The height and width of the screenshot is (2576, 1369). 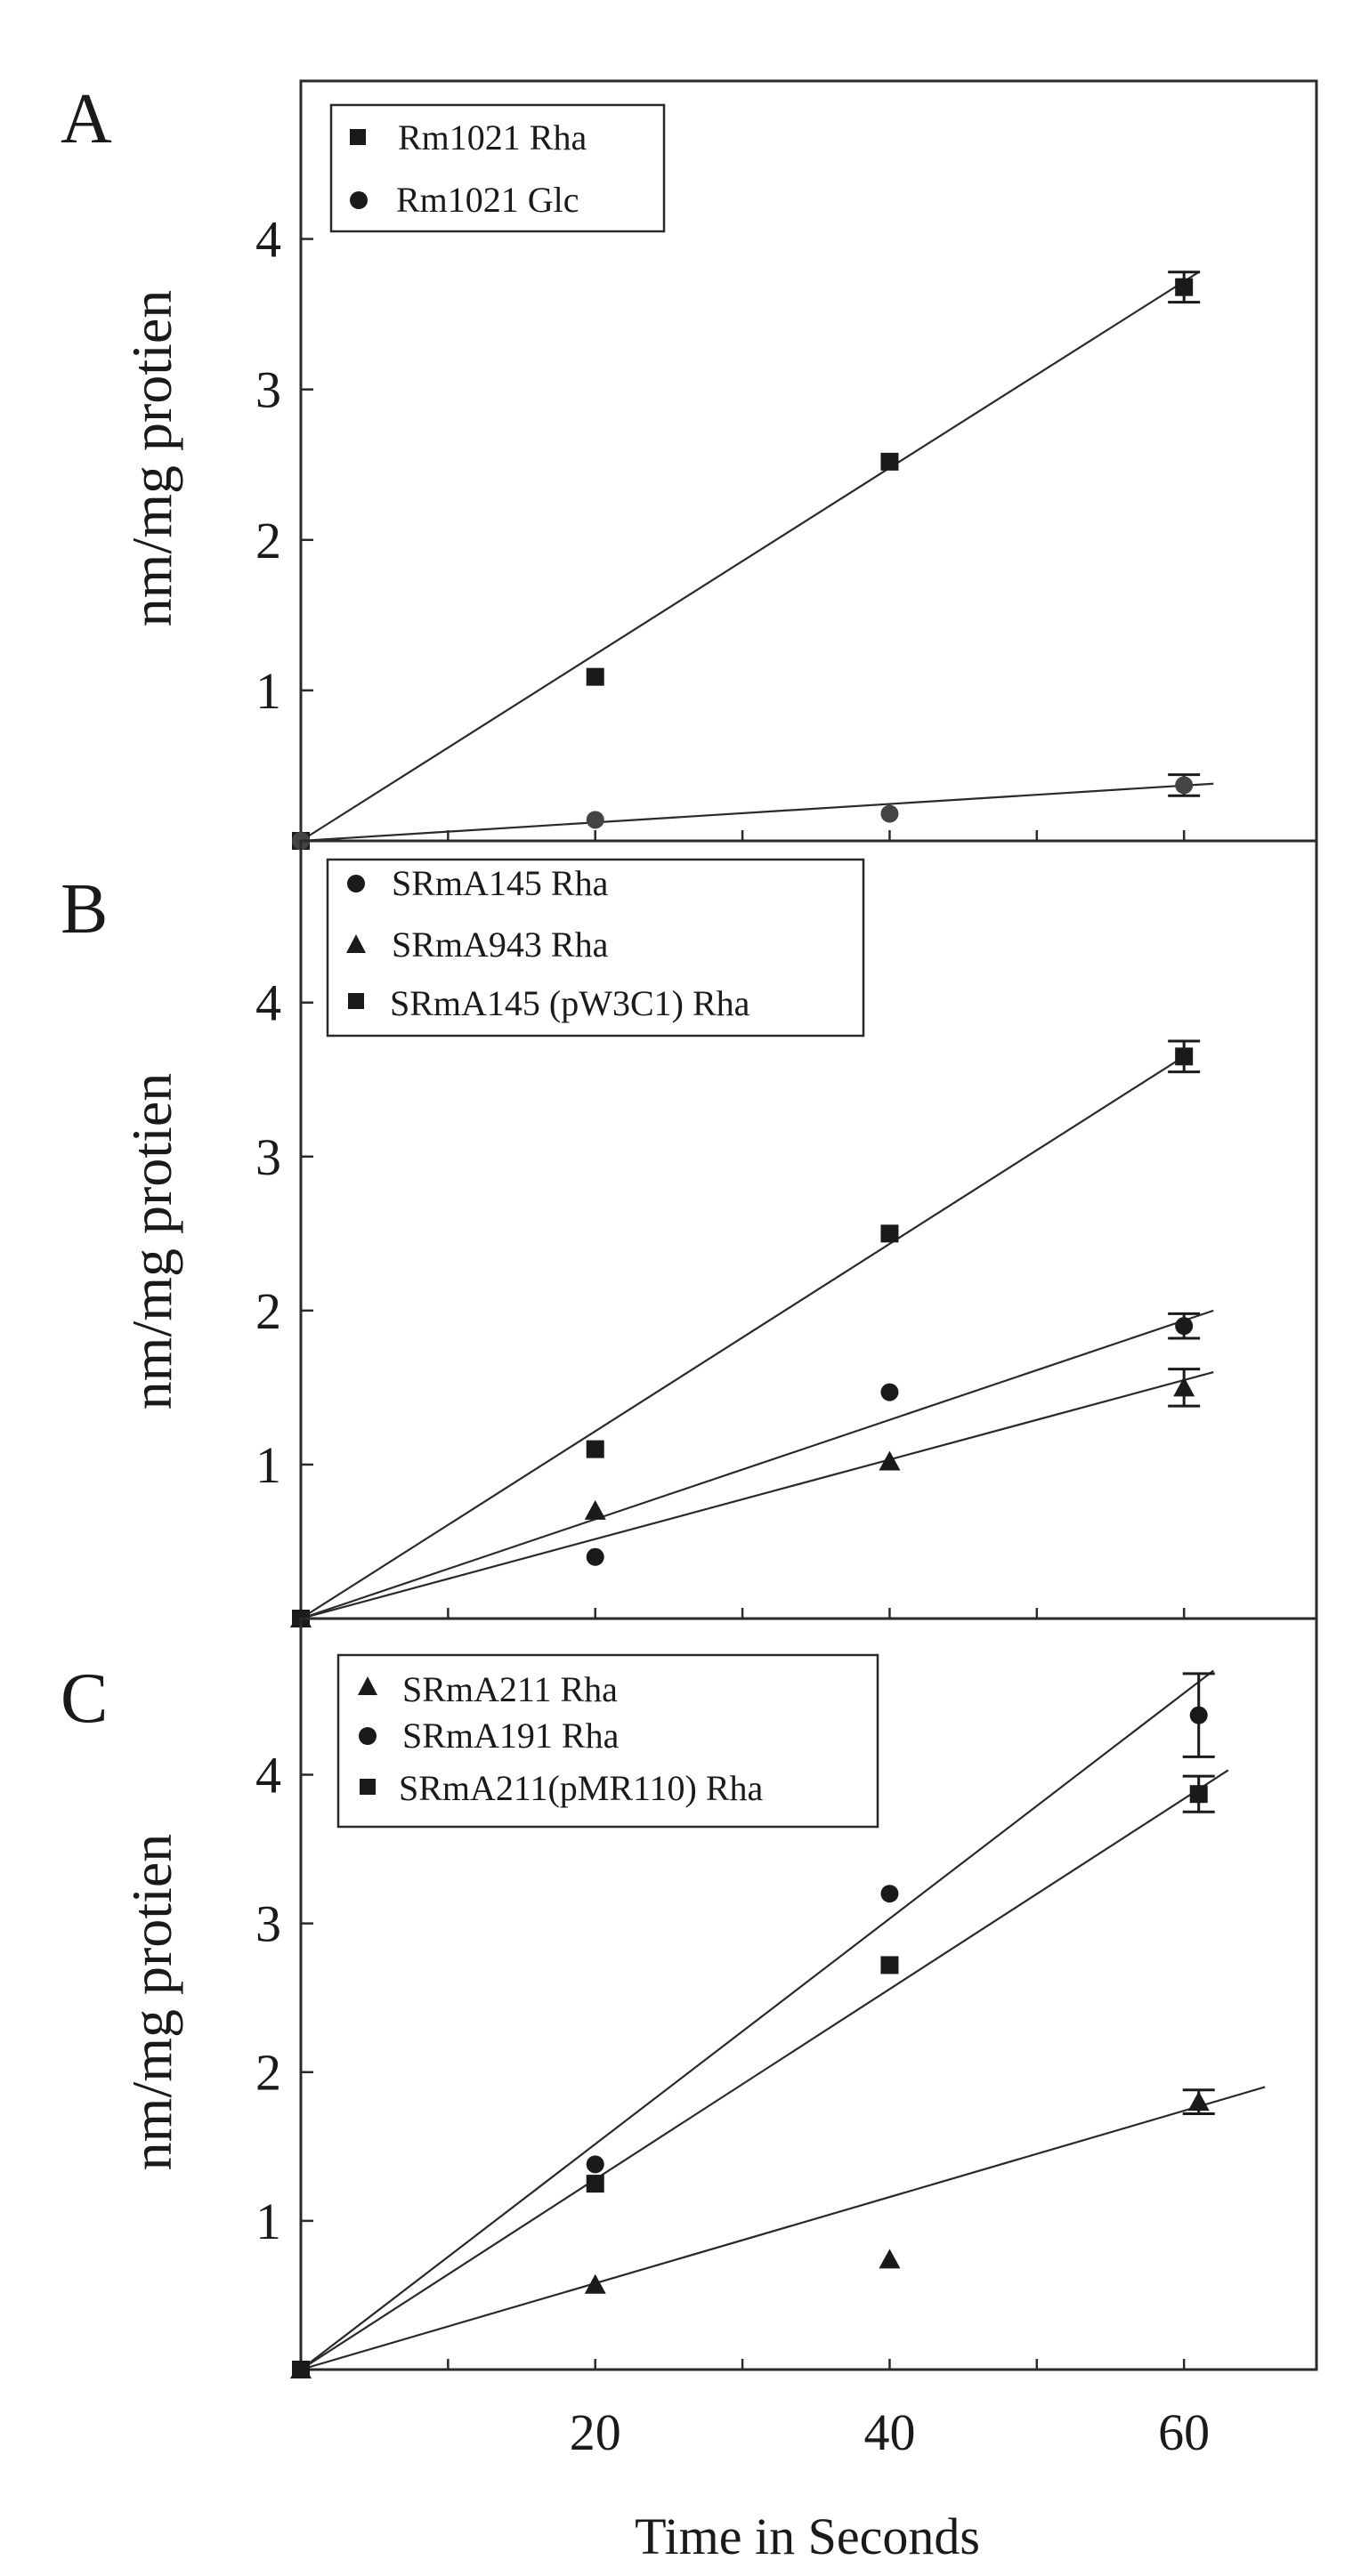 I want to click on panel-b-legend-circle-marker, so click(x=356, y=883).